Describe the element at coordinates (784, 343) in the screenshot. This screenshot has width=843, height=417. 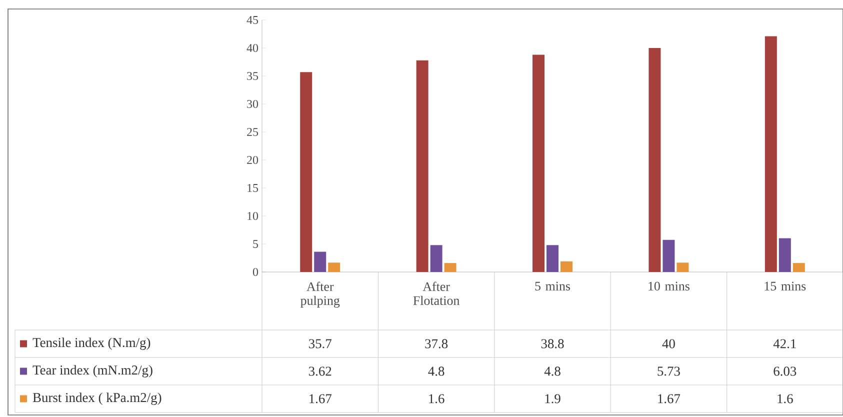
I see `data-label: 42.1` at that location.